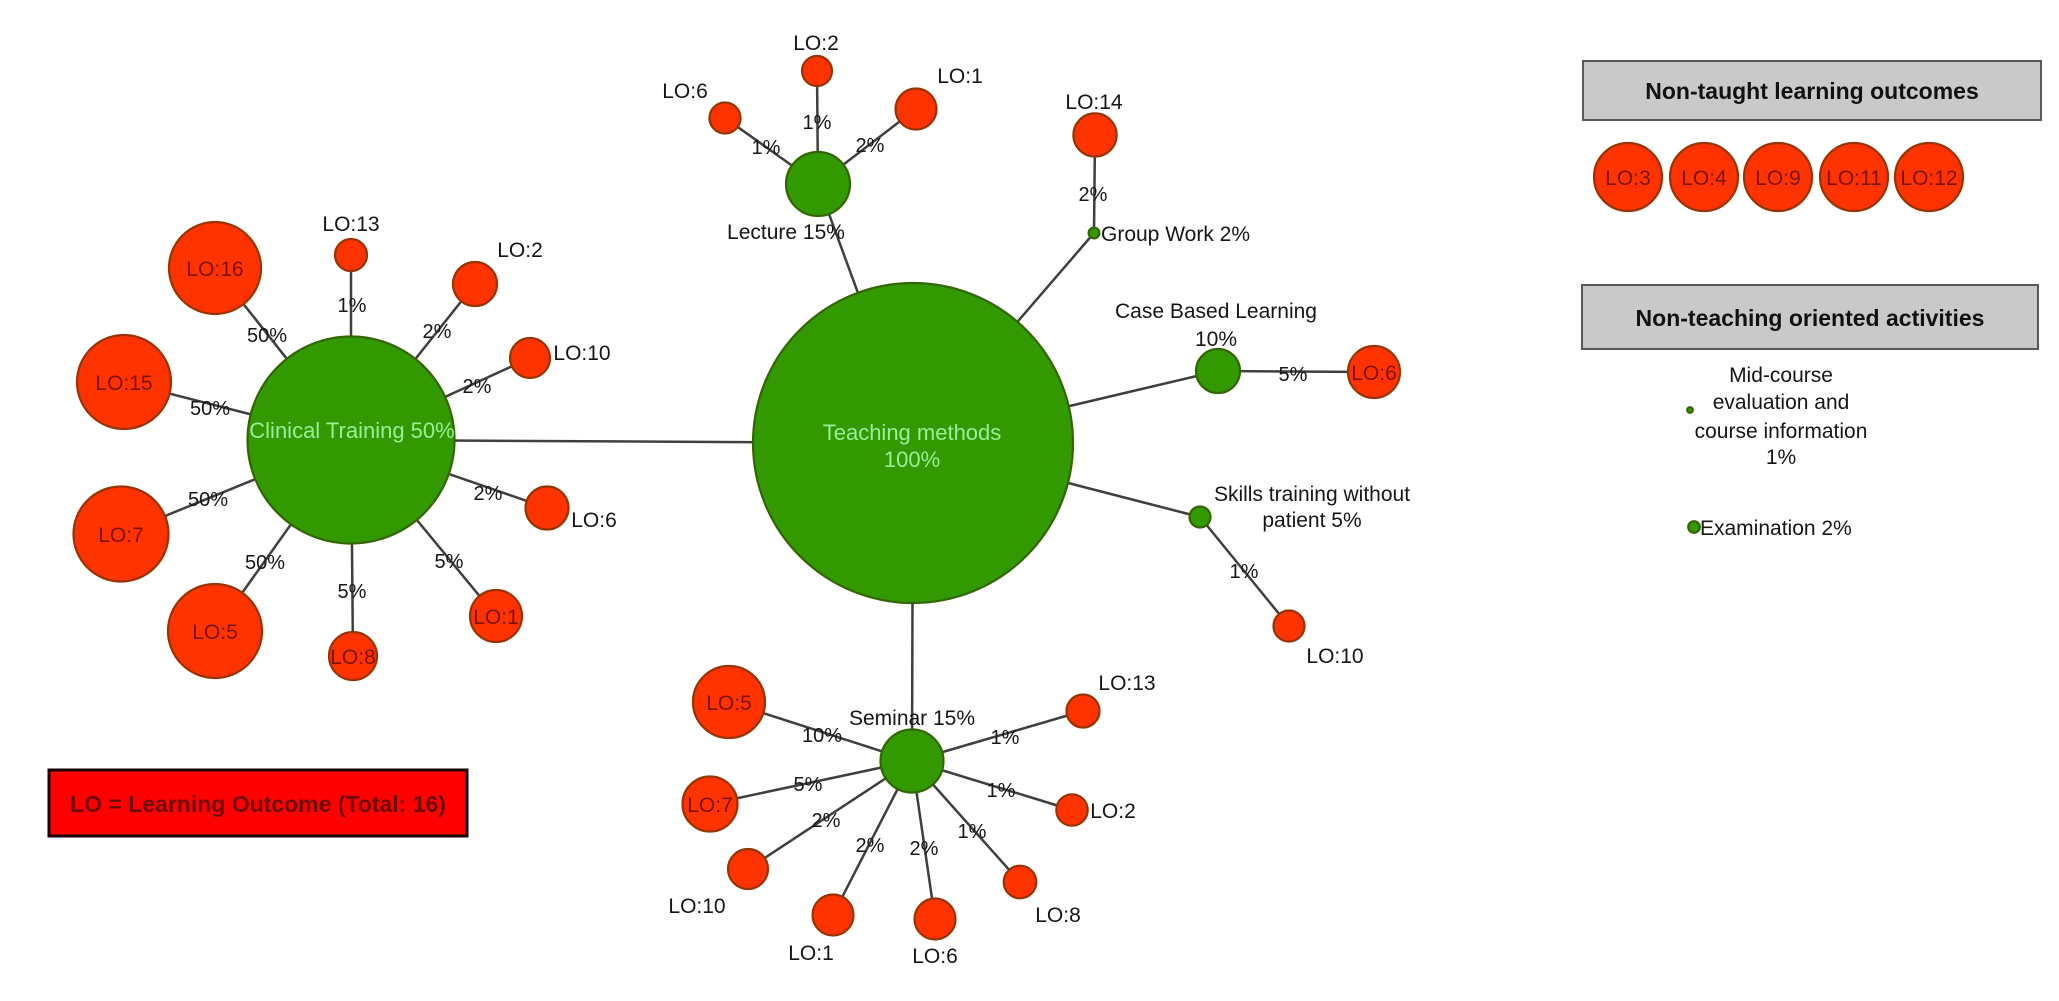  I want to click on svg-text: Skills training without, so click(1312, 494).